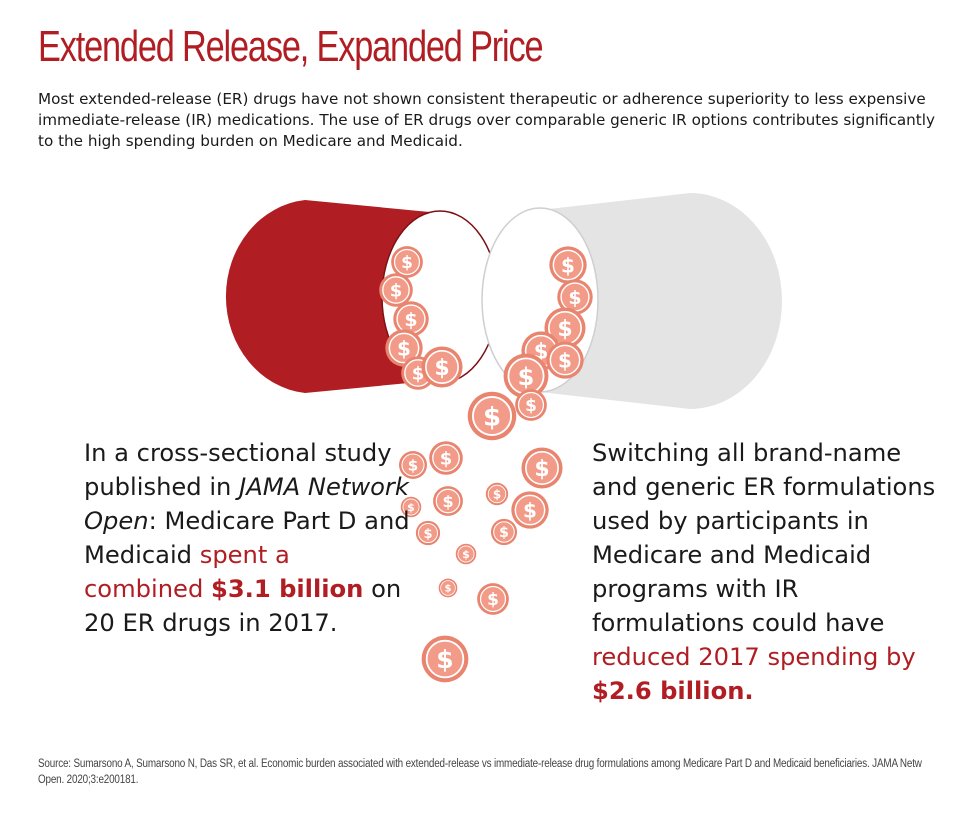  I want to click on page-title: Extended Release, Expanded Price, so click(291, 46).